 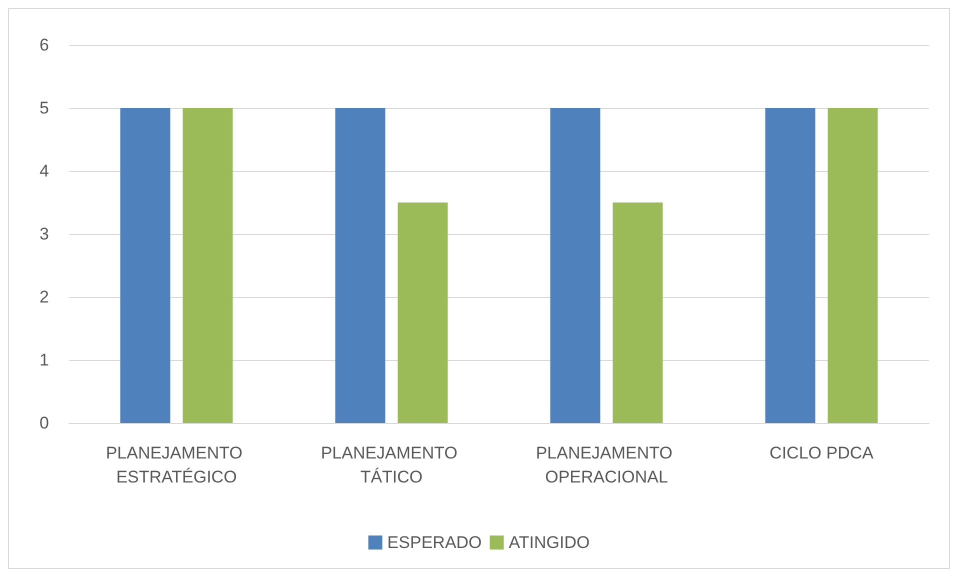 I want to click on y-tick-label: 0, so click(x=44, y=423).